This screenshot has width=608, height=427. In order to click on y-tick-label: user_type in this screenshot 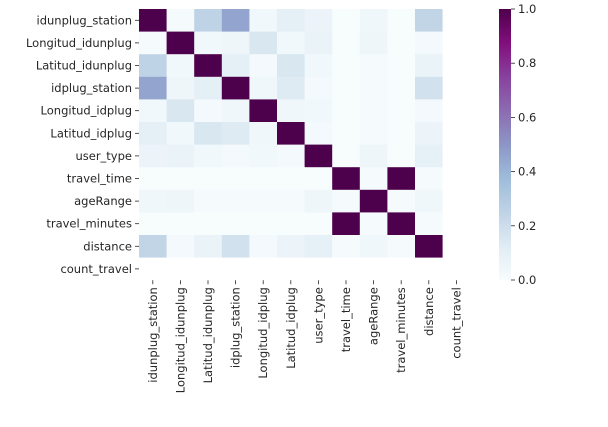, I will do `click(103, 156)`.